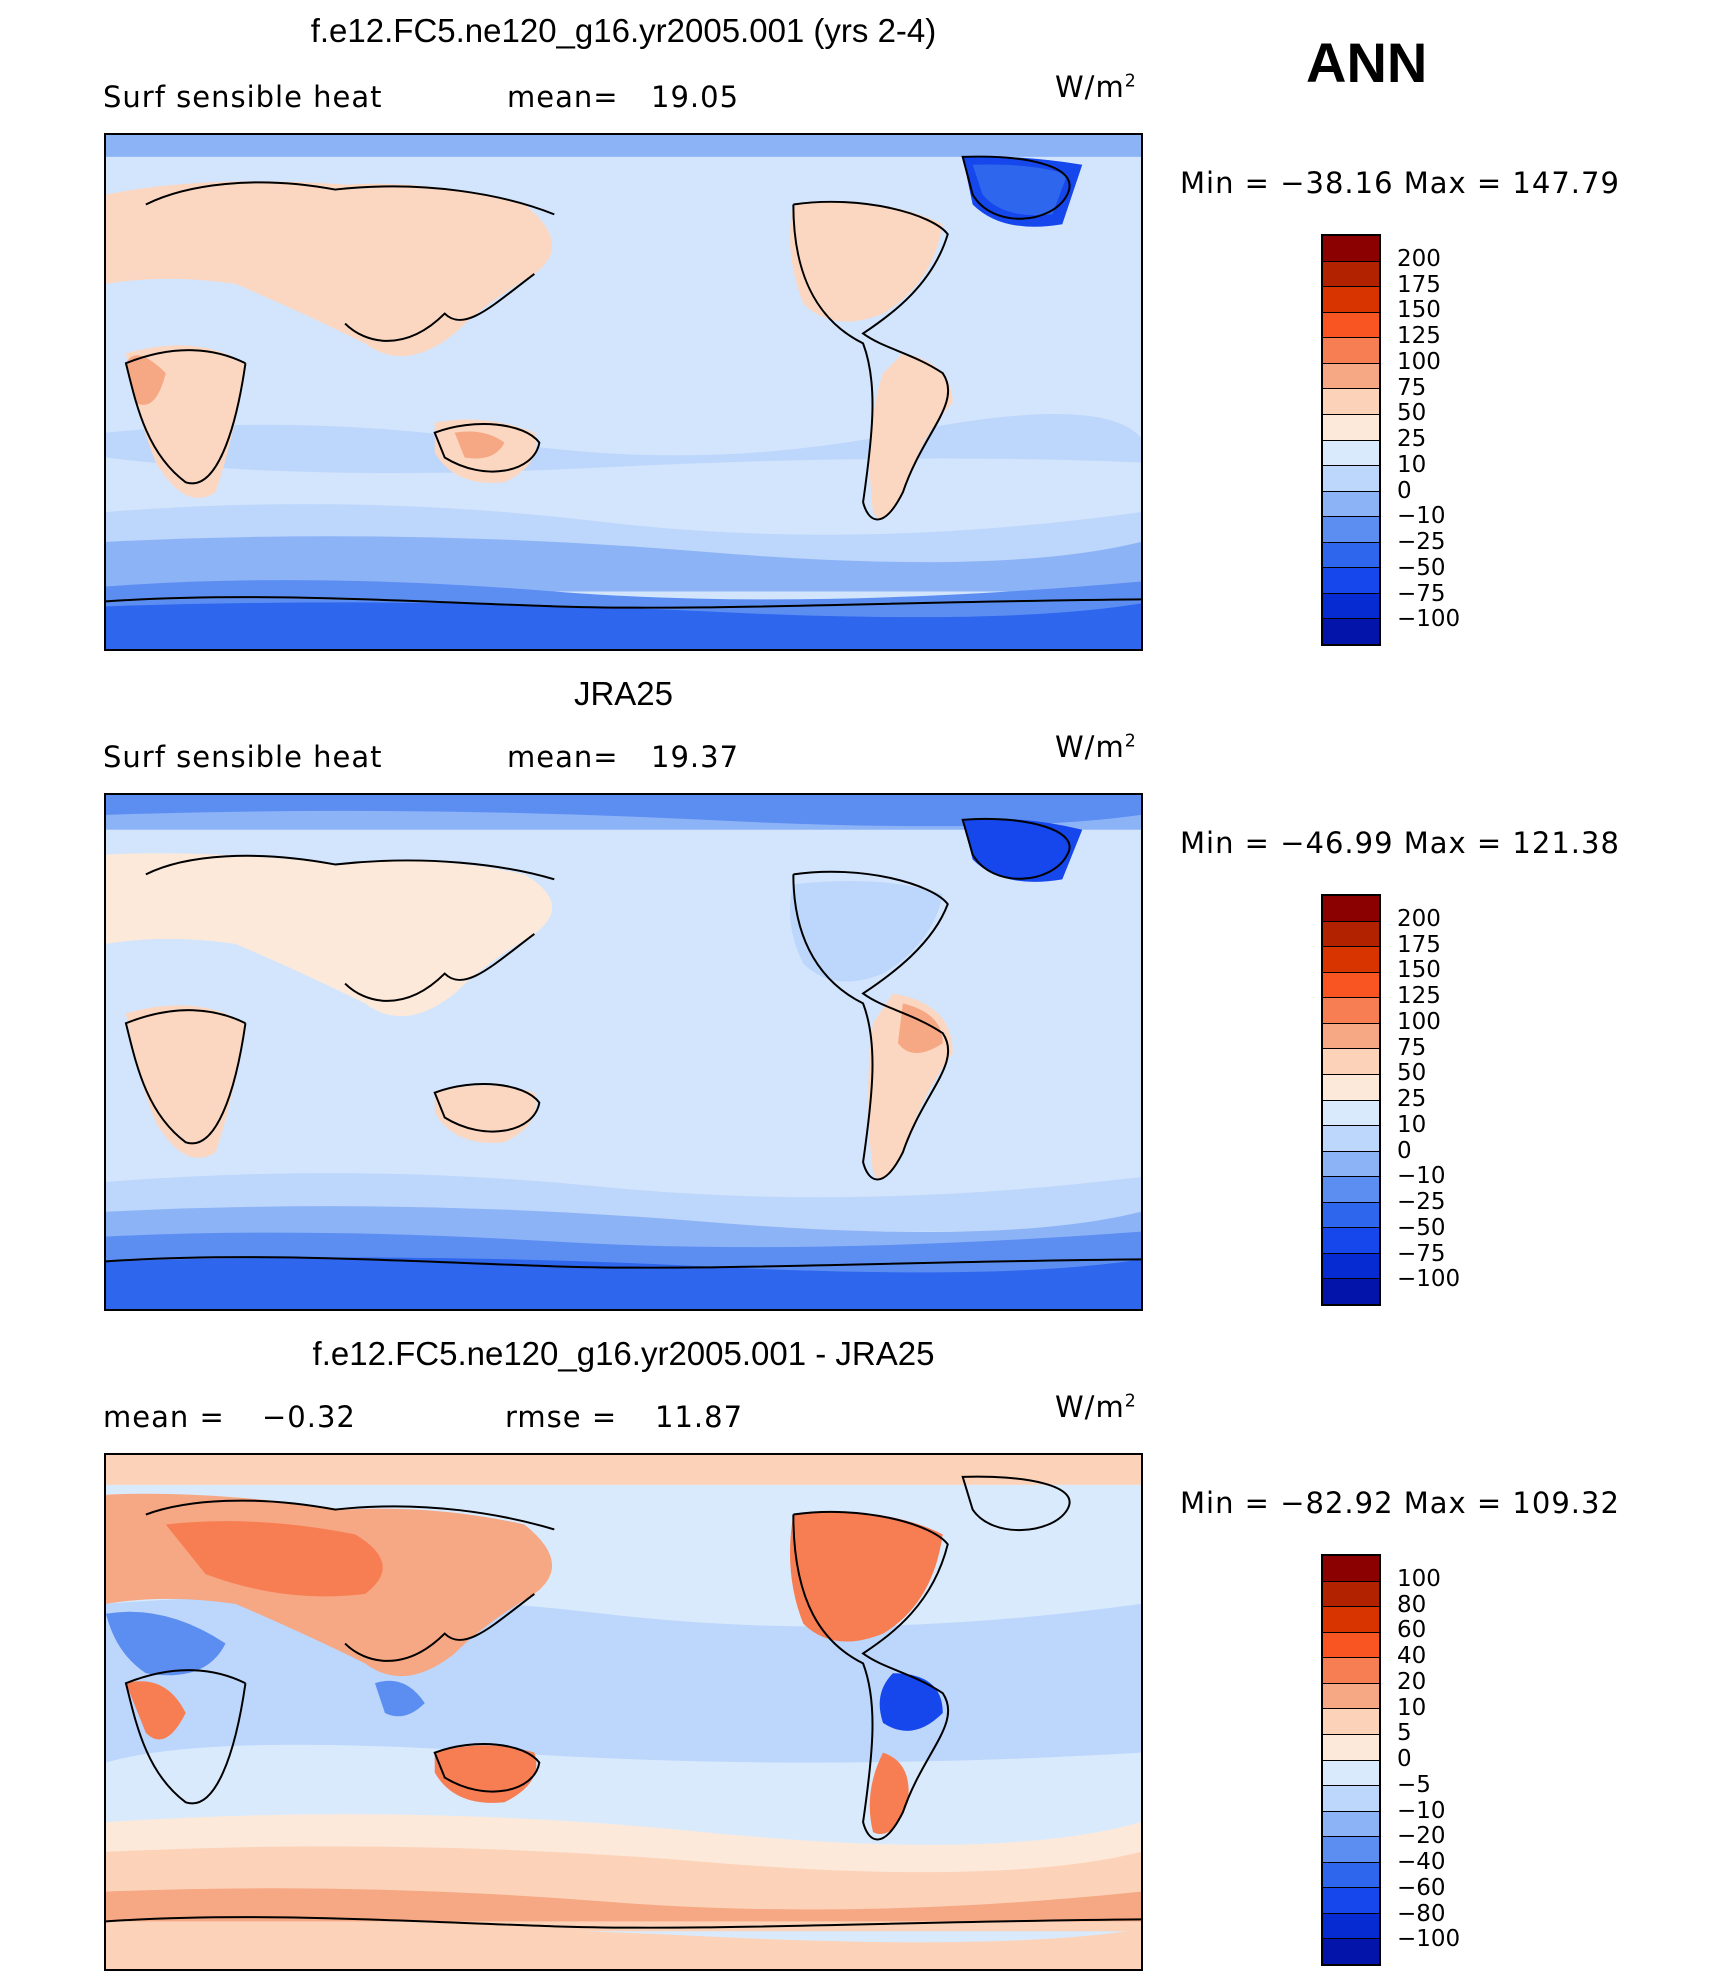 This screenshot has width=1710, height=1979. Describe the element at coordinates (1421, 567) in the screenshot. I see `colorbar-tick-label: −50` at that location.